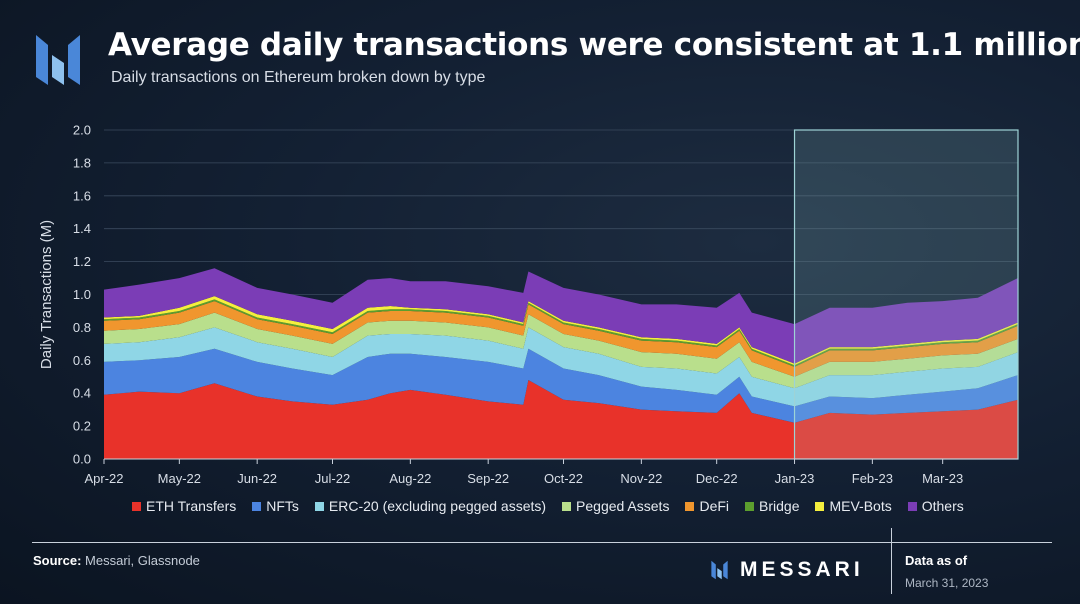 Image resolution: width=1080 pixels, height=604 pixels. I want to click on y-tick-label: 0.6, so click(82, 360).